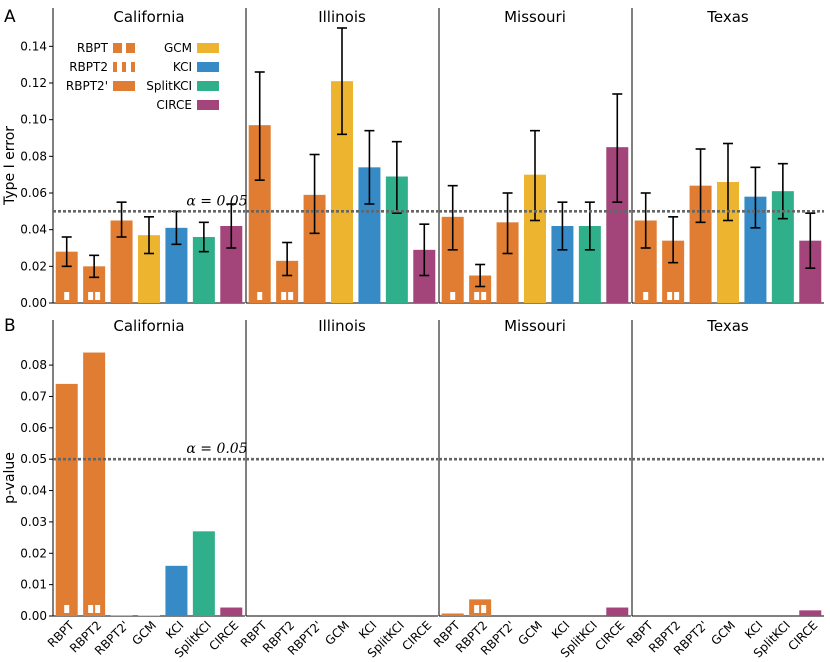  I want to click on panel-letter: B, so click(10, 326).